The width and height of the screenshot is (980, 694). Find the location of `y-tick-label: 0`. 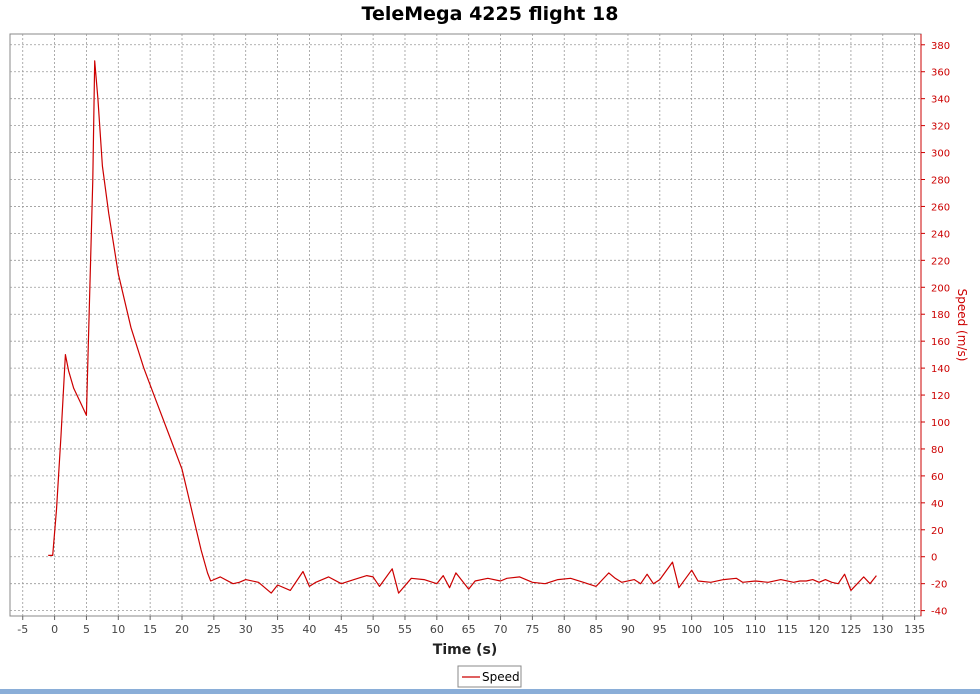

y-tick-label: 0 is located at coordinates (934, 558).